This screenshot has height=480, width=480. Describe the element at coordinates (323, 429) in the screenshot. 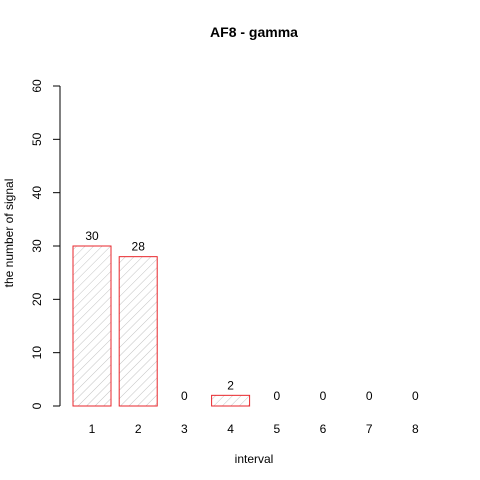

I see `x-tick-label: 6` at that location.